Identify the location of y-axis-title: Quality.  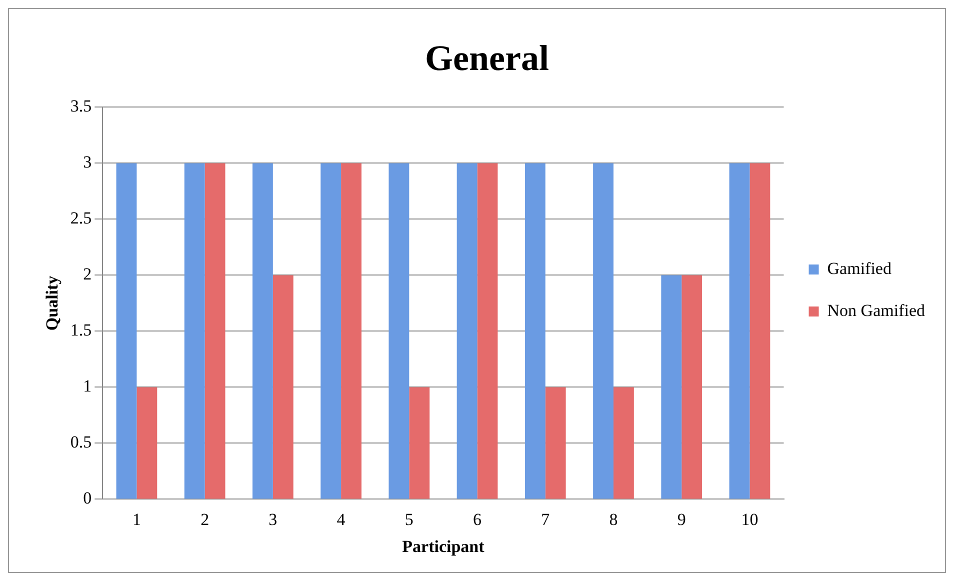
(52, 303).